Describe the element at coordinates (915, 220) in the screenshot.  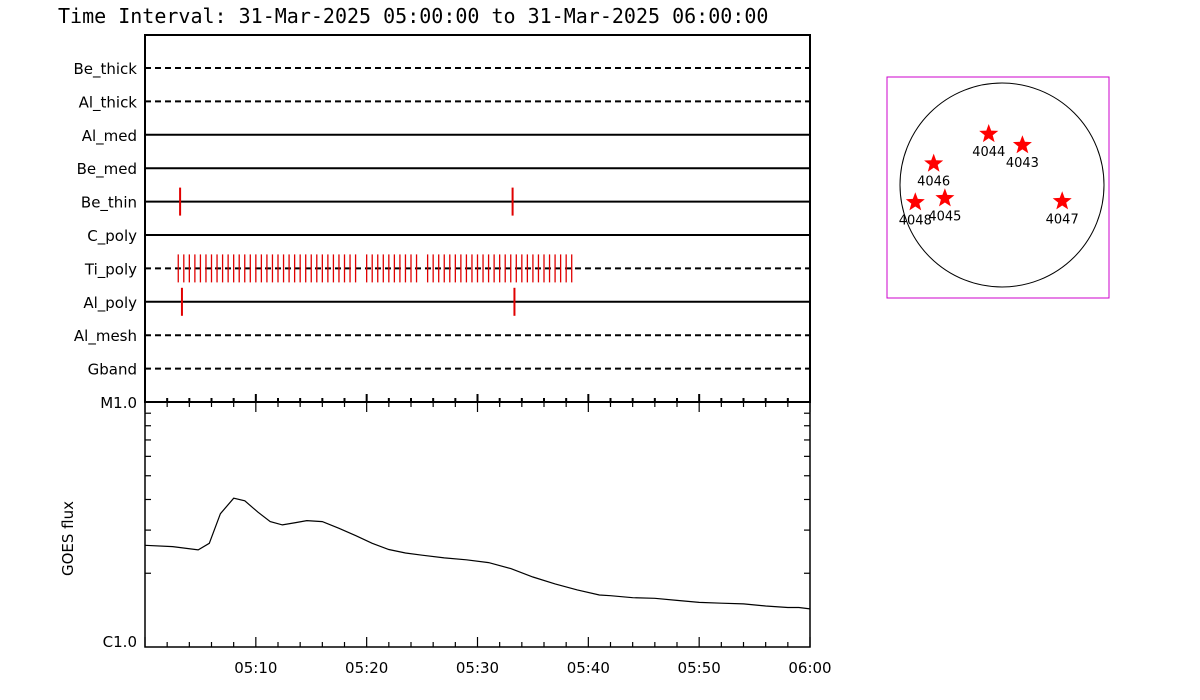
I see `active-region-label-4048: 4048` at that location.